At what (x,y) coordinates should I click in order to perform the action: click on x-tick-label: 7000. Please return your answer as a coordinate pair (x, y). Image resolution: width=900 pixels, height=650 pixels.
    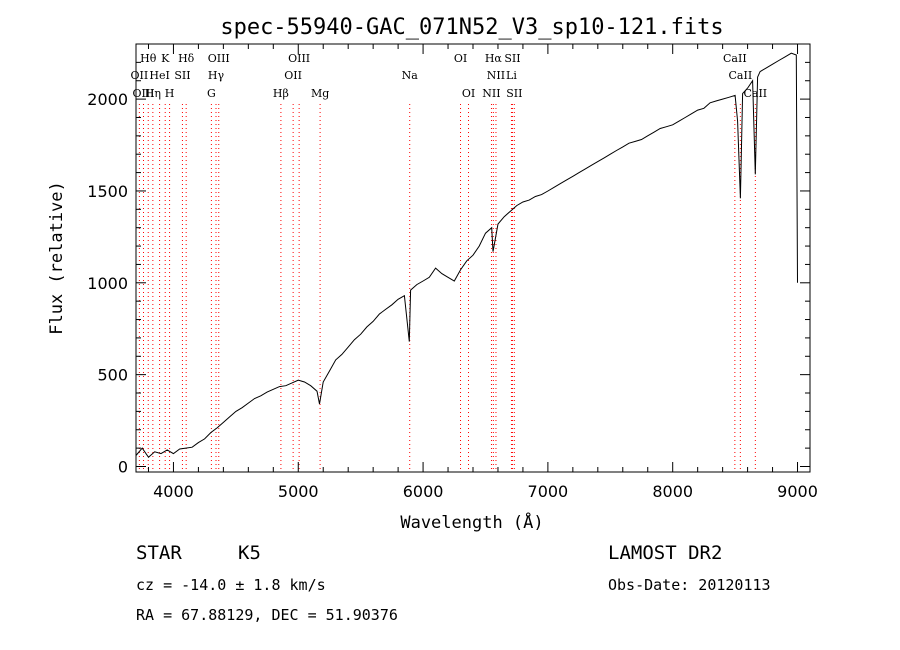
    Looking at the image, I should click on (548, 491).